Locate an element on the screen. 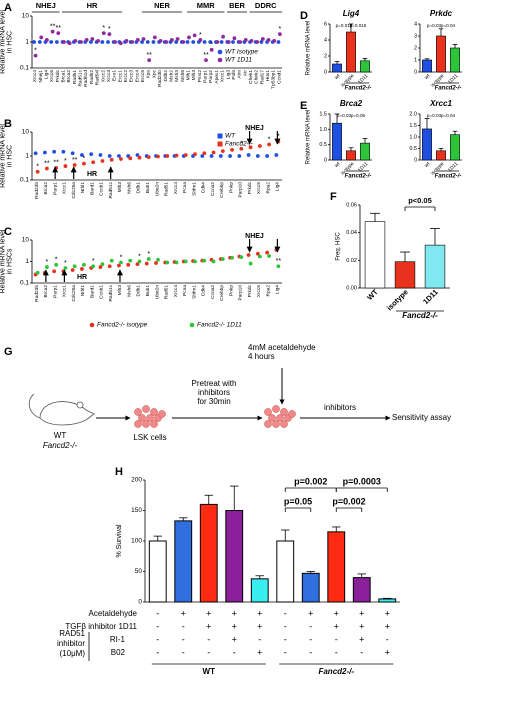 Image resolution: width=512 pixels, height=724 pixels. y-tick-label: 1 is located at coordinates (27, 261).